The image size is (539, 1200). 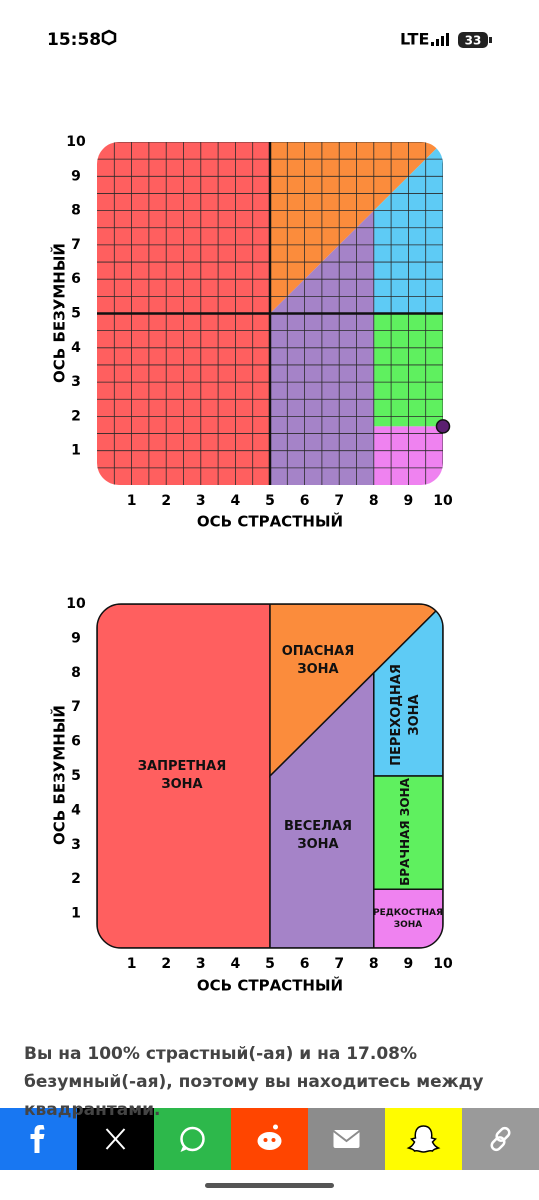 I want to click on zone-label-line: ВЕСЕЛАЯ, so click(x=318, y=826).